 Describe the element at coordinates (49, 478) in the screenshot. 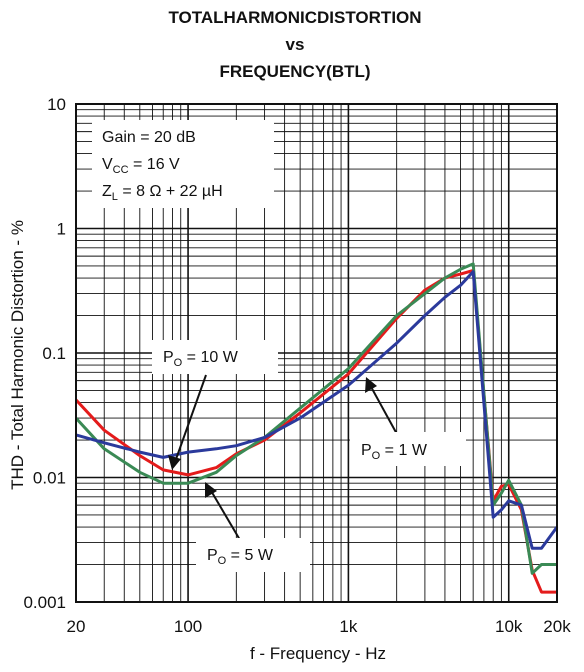

I see `y-tick-label: 0.01` at that location.